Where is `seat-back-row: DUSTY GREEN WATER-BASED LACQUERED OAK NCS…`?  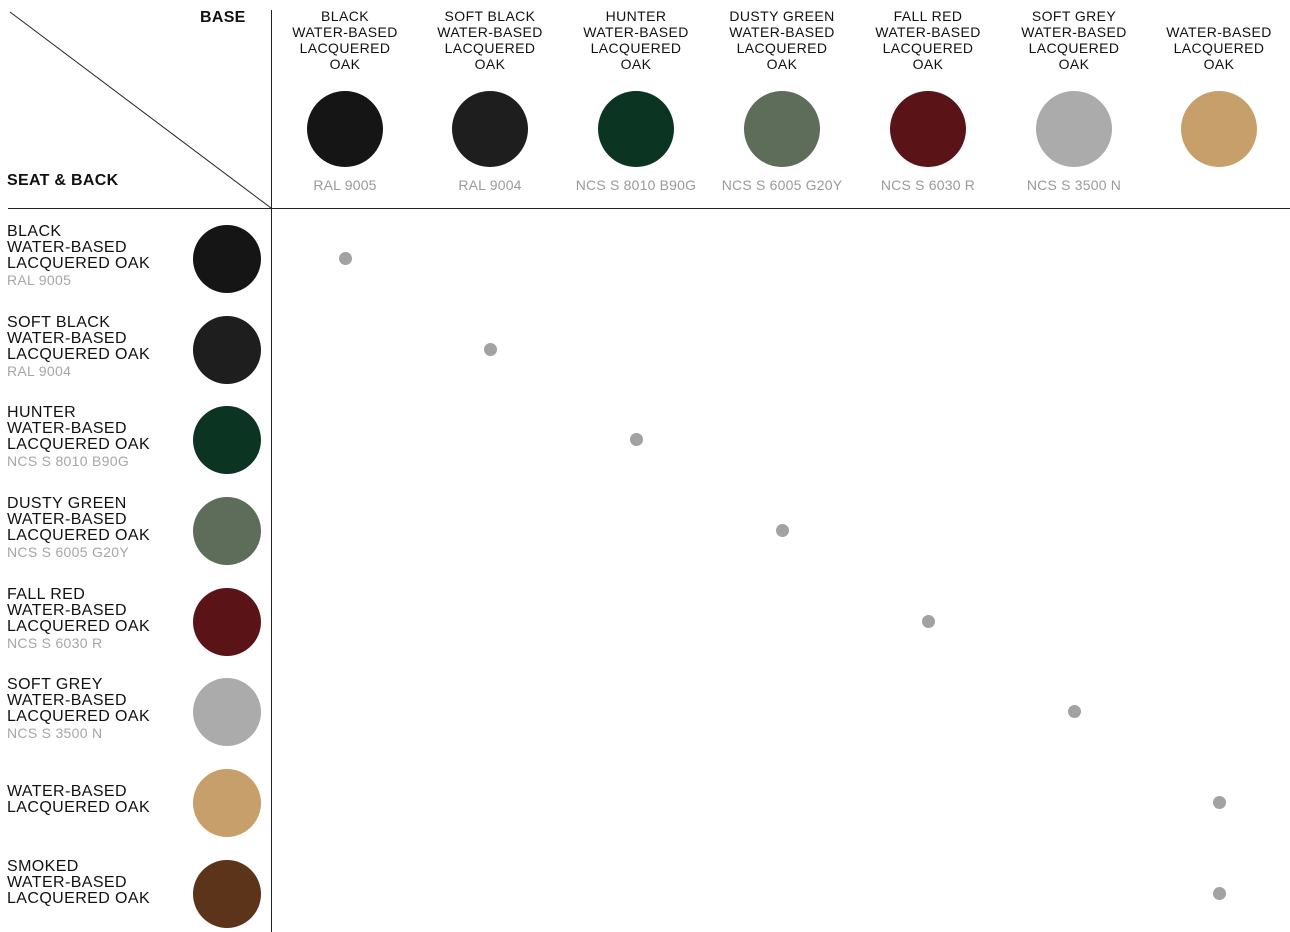 seat-back-row: DUSTY GREEN WATER-BASED LACQUERED OAK NCS… is located at coordinates (137, 530).